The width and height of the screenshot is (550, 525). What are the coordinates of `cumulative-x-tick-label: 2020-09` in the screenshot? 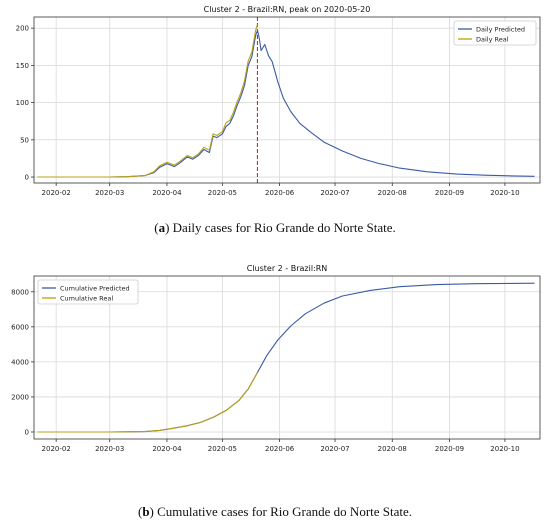 It's located at (449, 449).